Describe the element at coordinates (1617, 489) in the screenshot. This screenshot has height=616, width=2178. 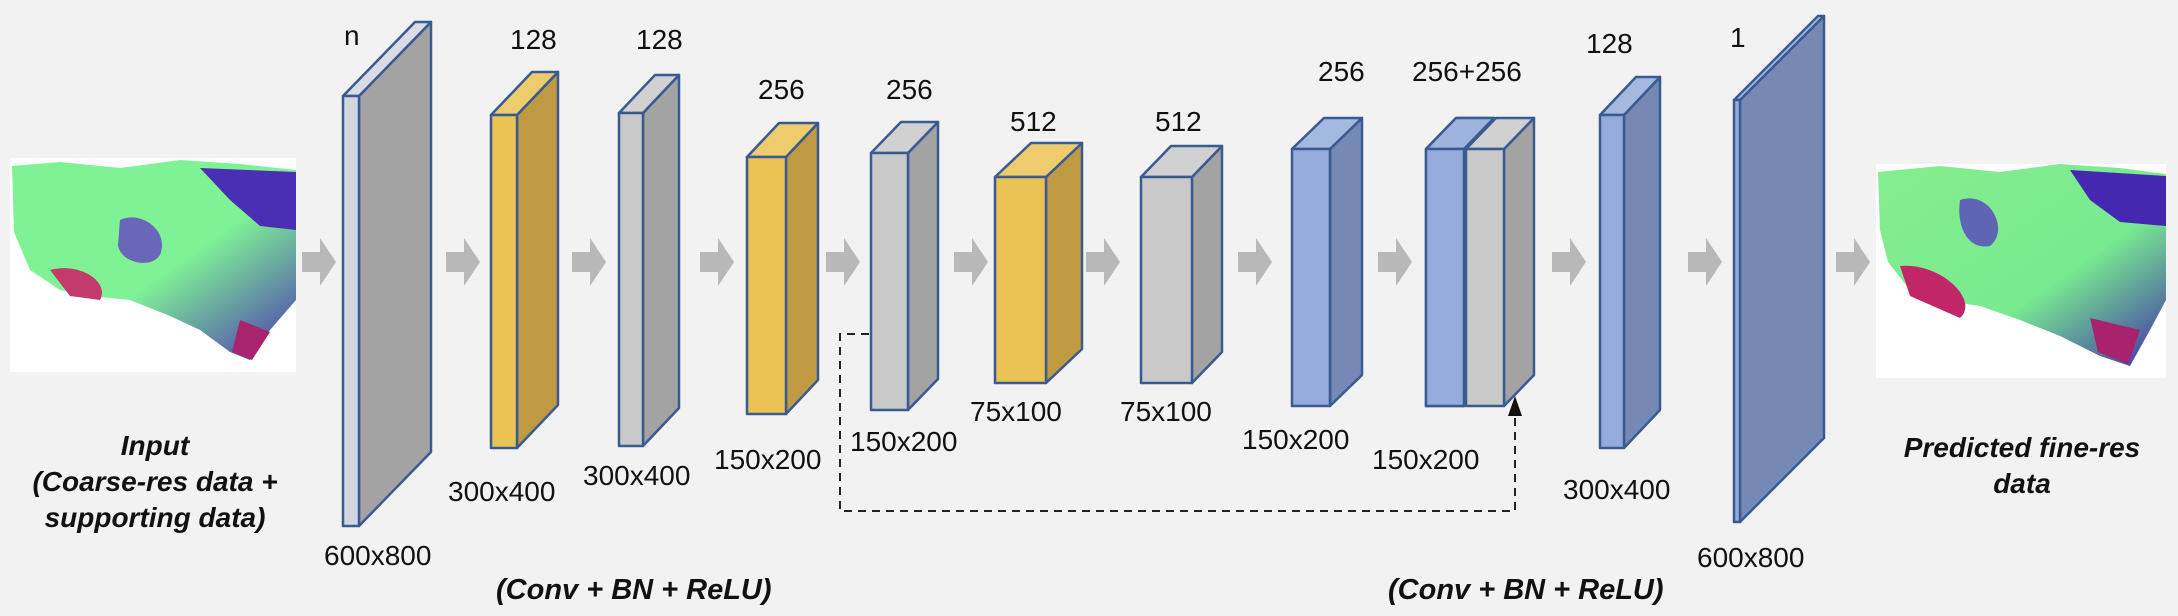
I see `size-label-layer-10: 300x400` at that location.